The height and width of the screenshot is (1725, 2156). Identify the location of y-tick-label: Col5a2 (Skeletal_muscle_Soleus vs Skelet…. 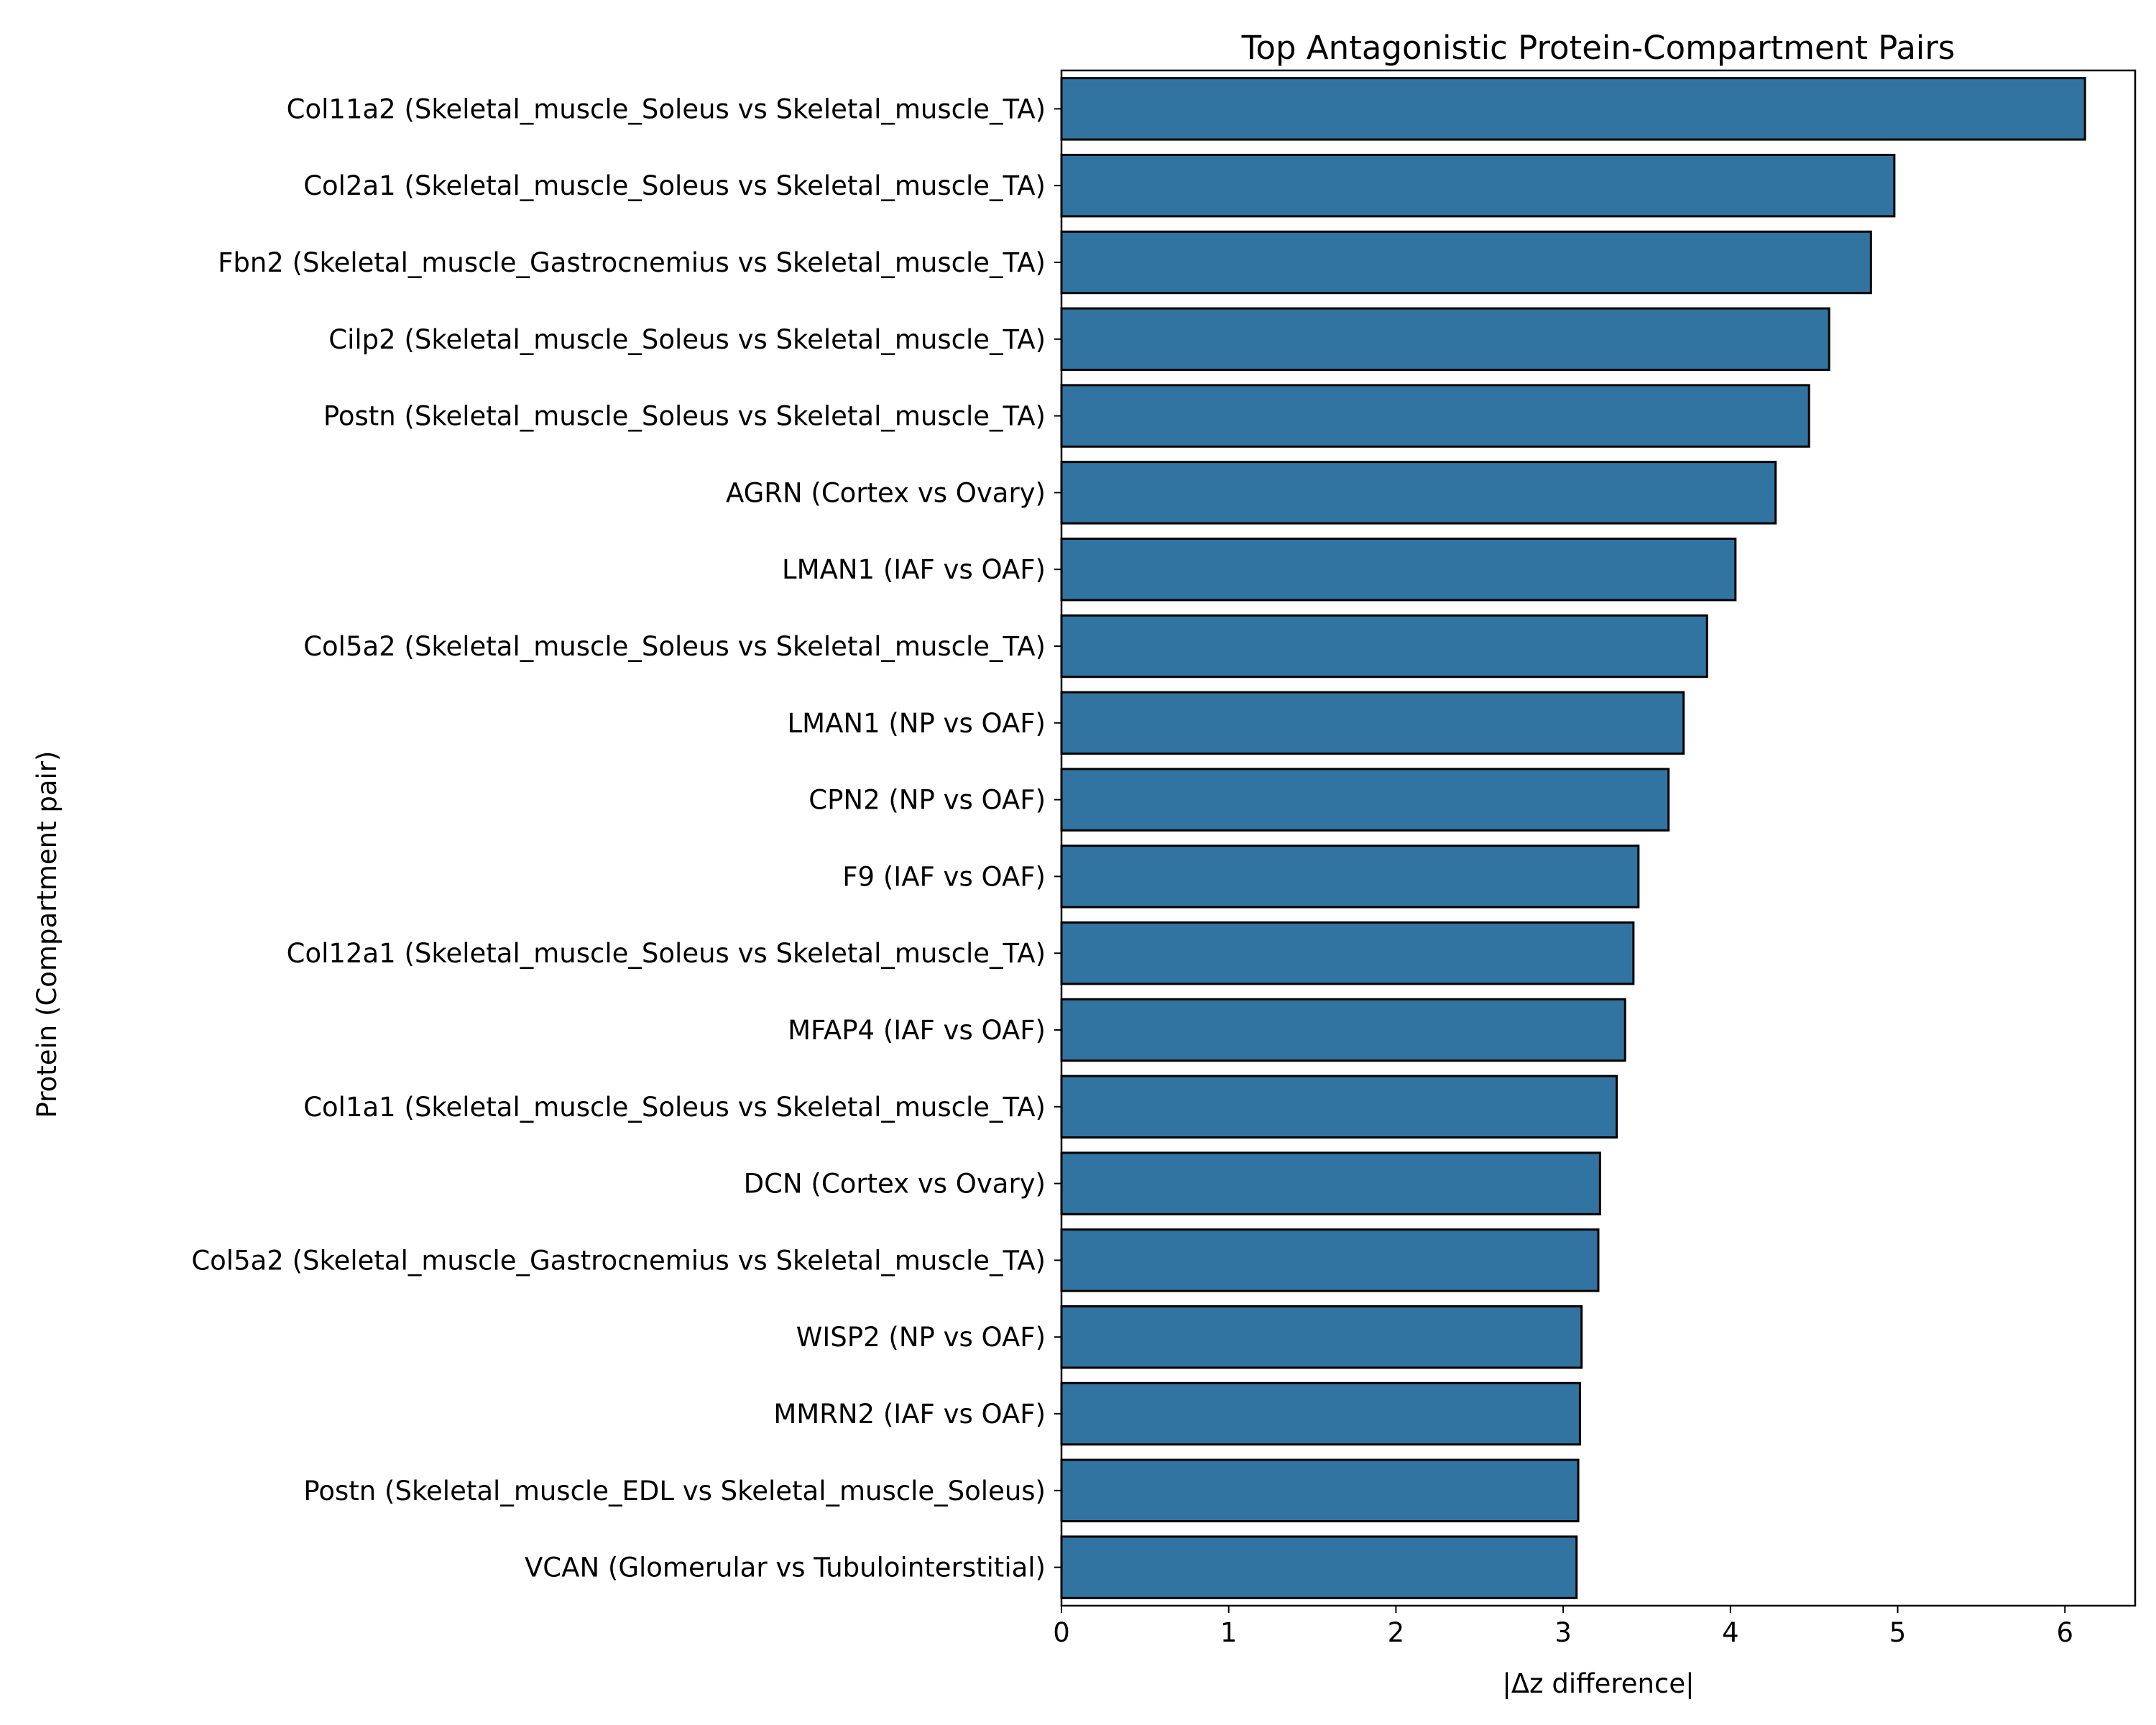
(674, 646).